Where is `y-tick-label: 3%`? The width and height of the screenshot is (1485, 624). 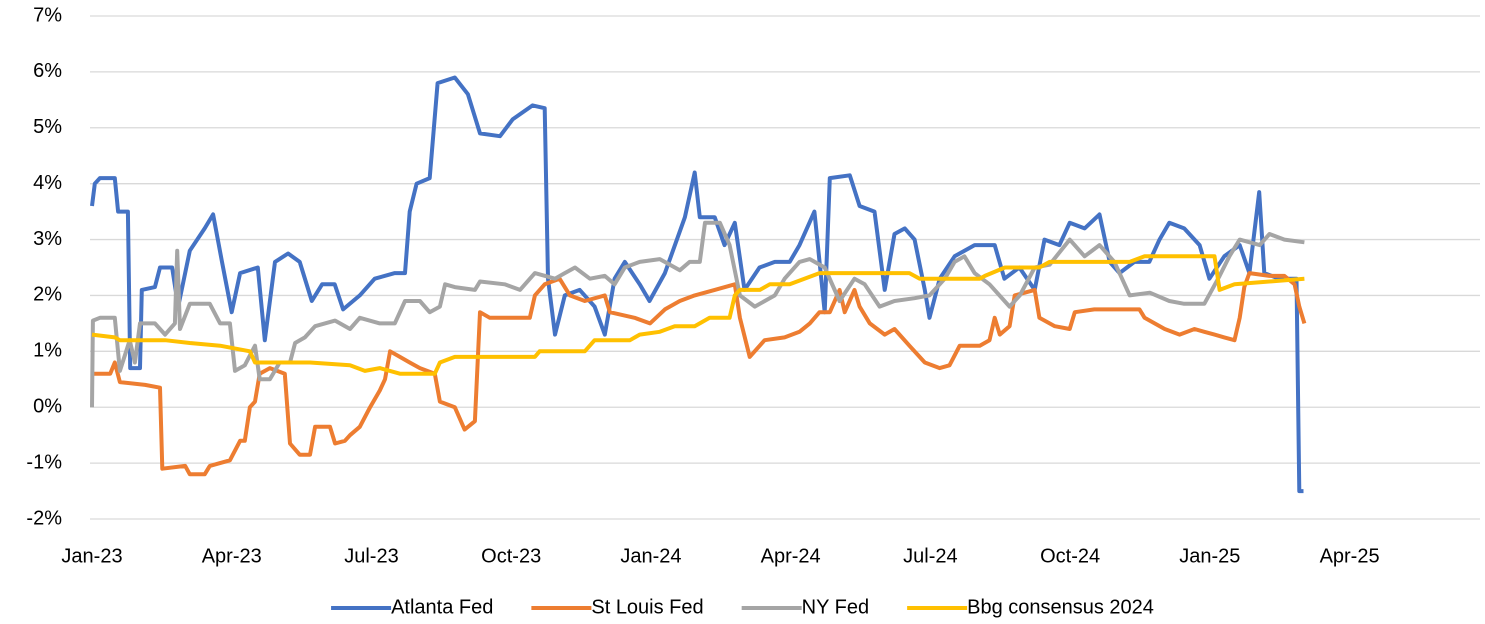 y-tick-label: 3% is located at coordinates (47, 239).